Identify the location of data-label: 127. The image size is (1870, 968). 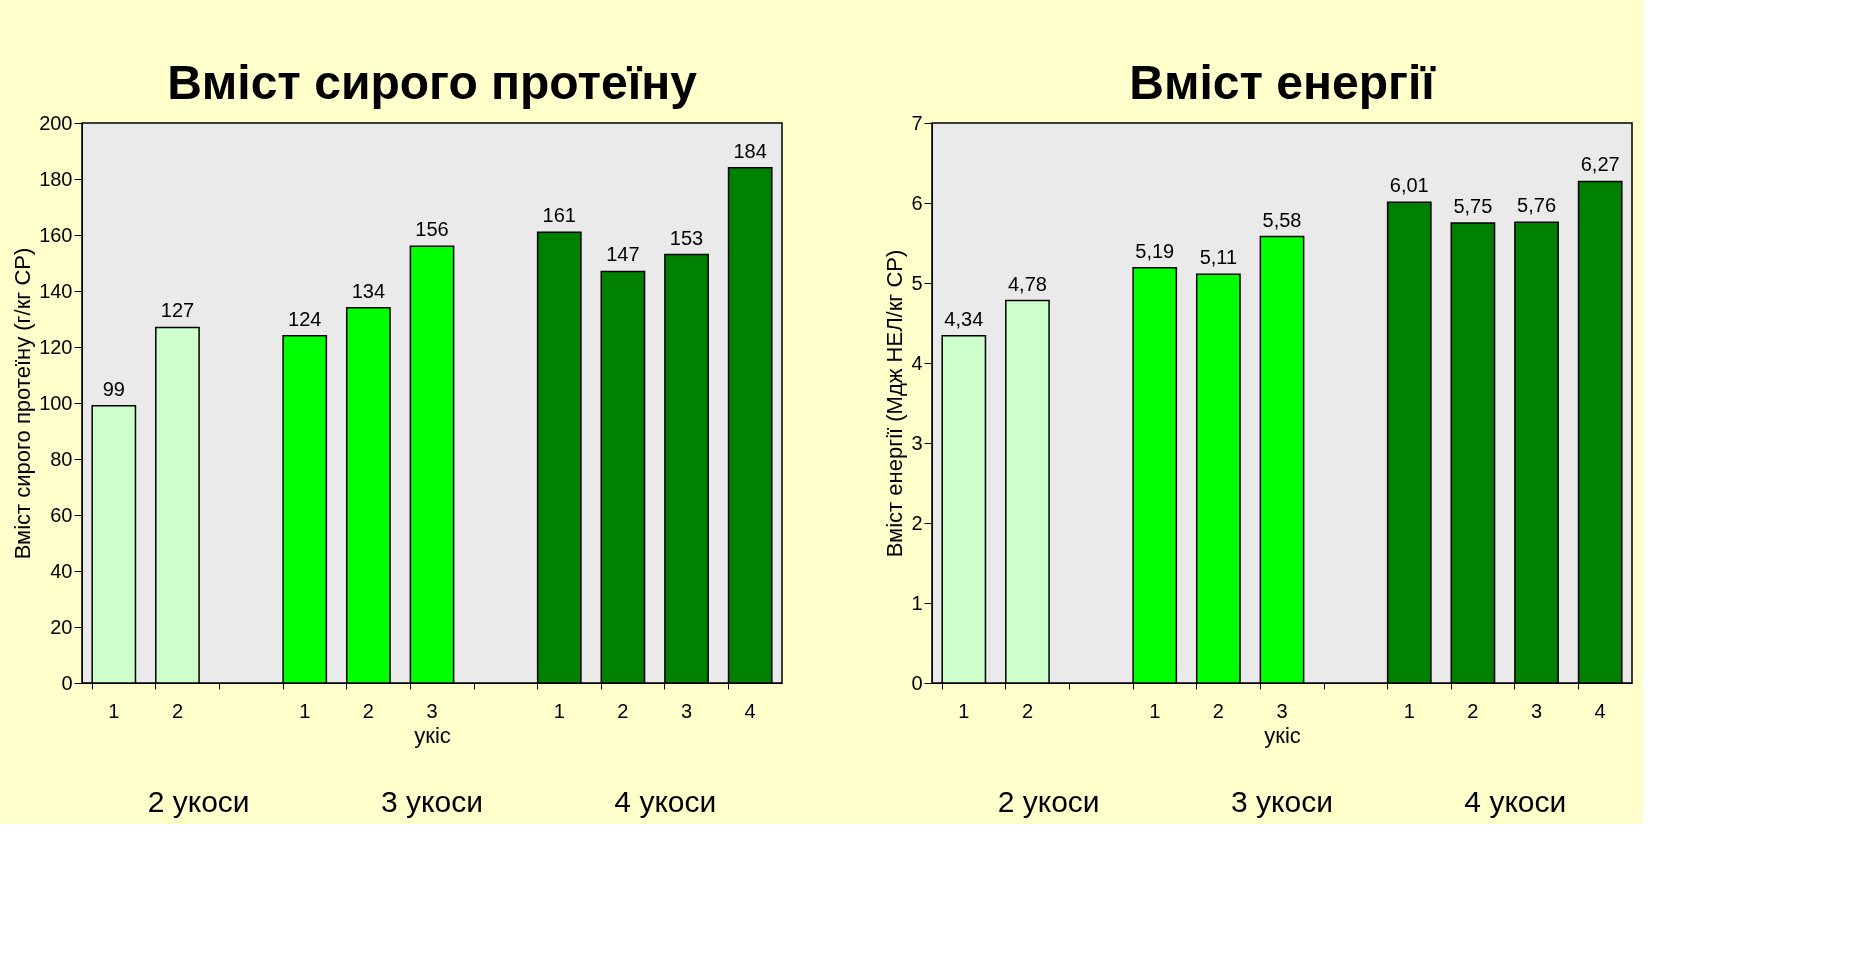
(177, 310).